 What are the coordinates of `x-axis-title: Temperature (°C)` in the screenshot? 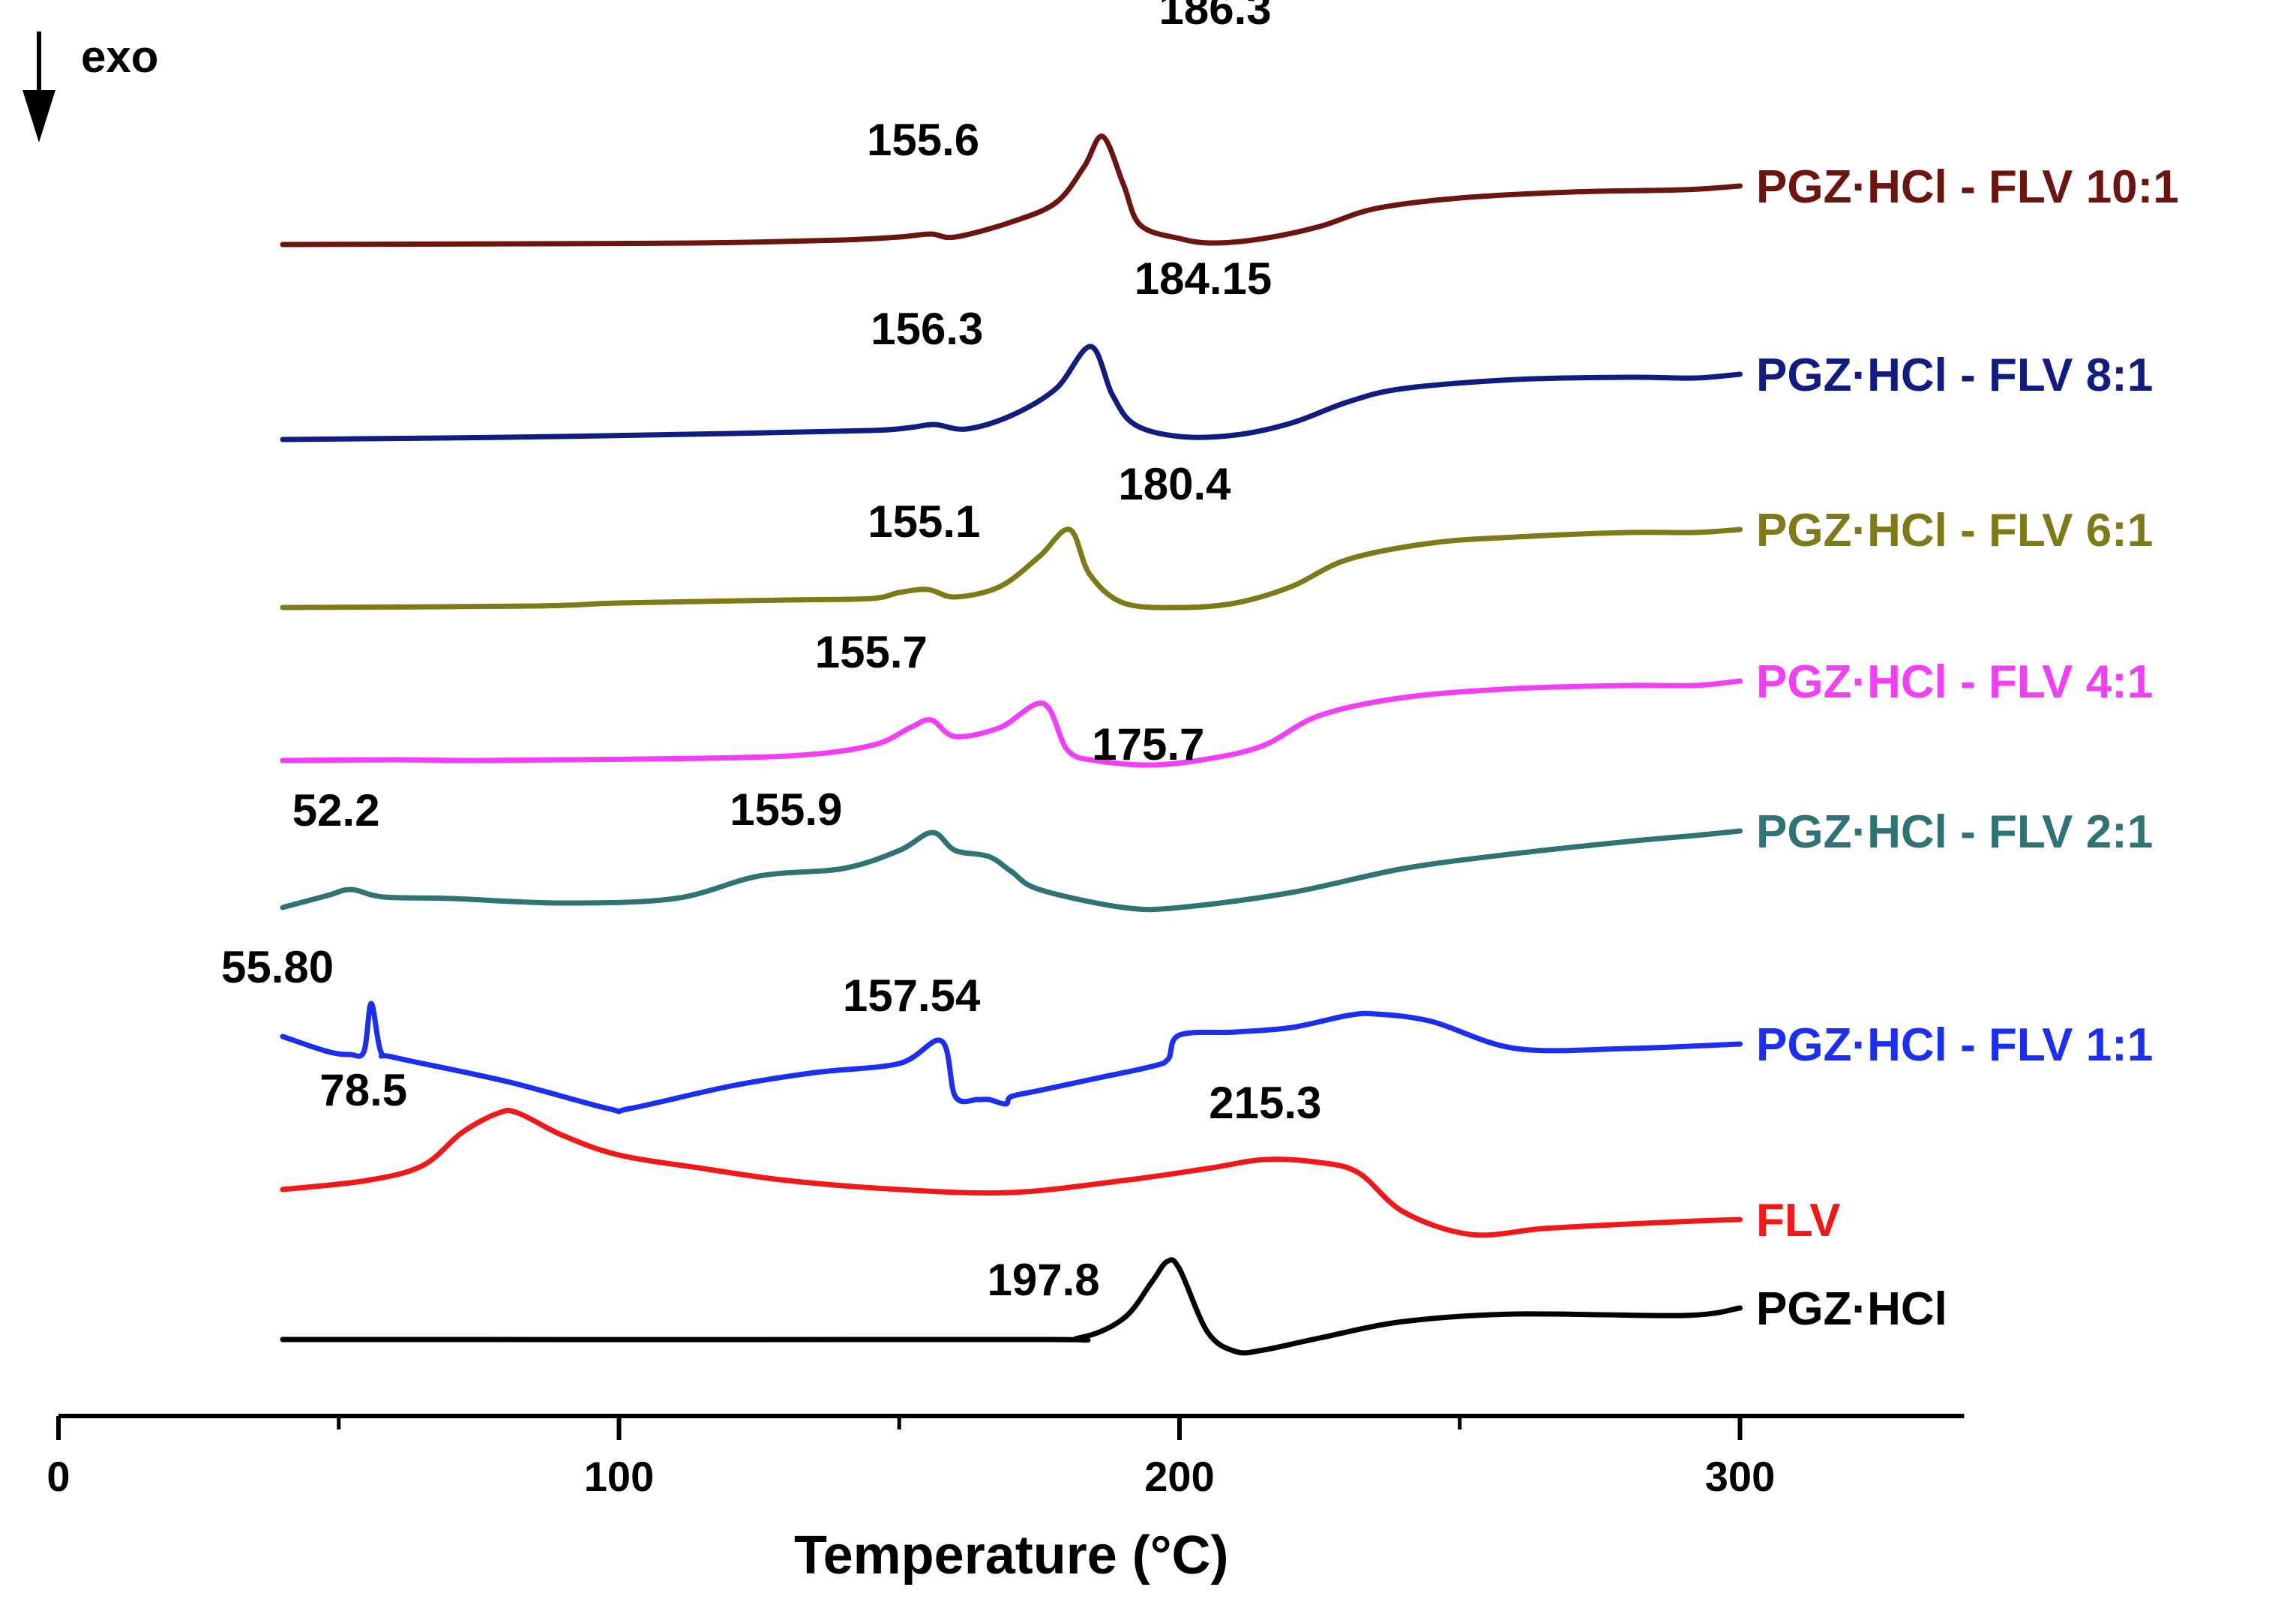 It's located at (1011, 1556).